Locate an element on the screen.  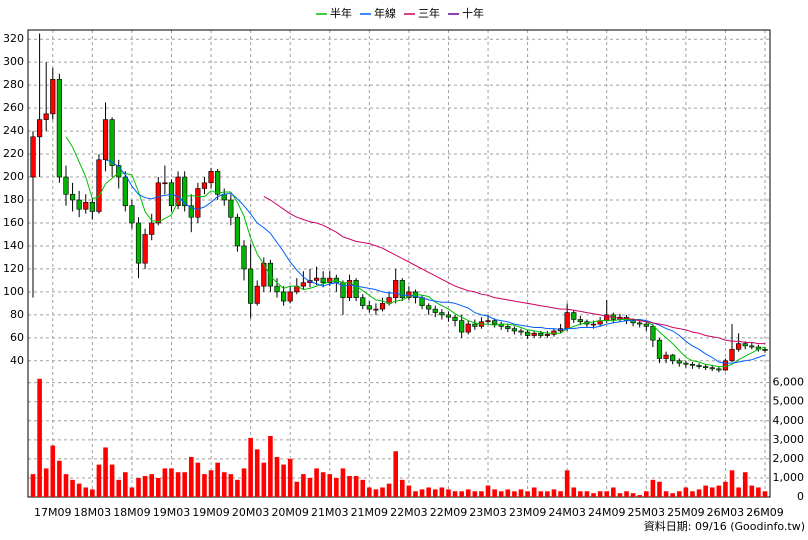
y-tick-label: 300 is located at coordinates (13, 61).